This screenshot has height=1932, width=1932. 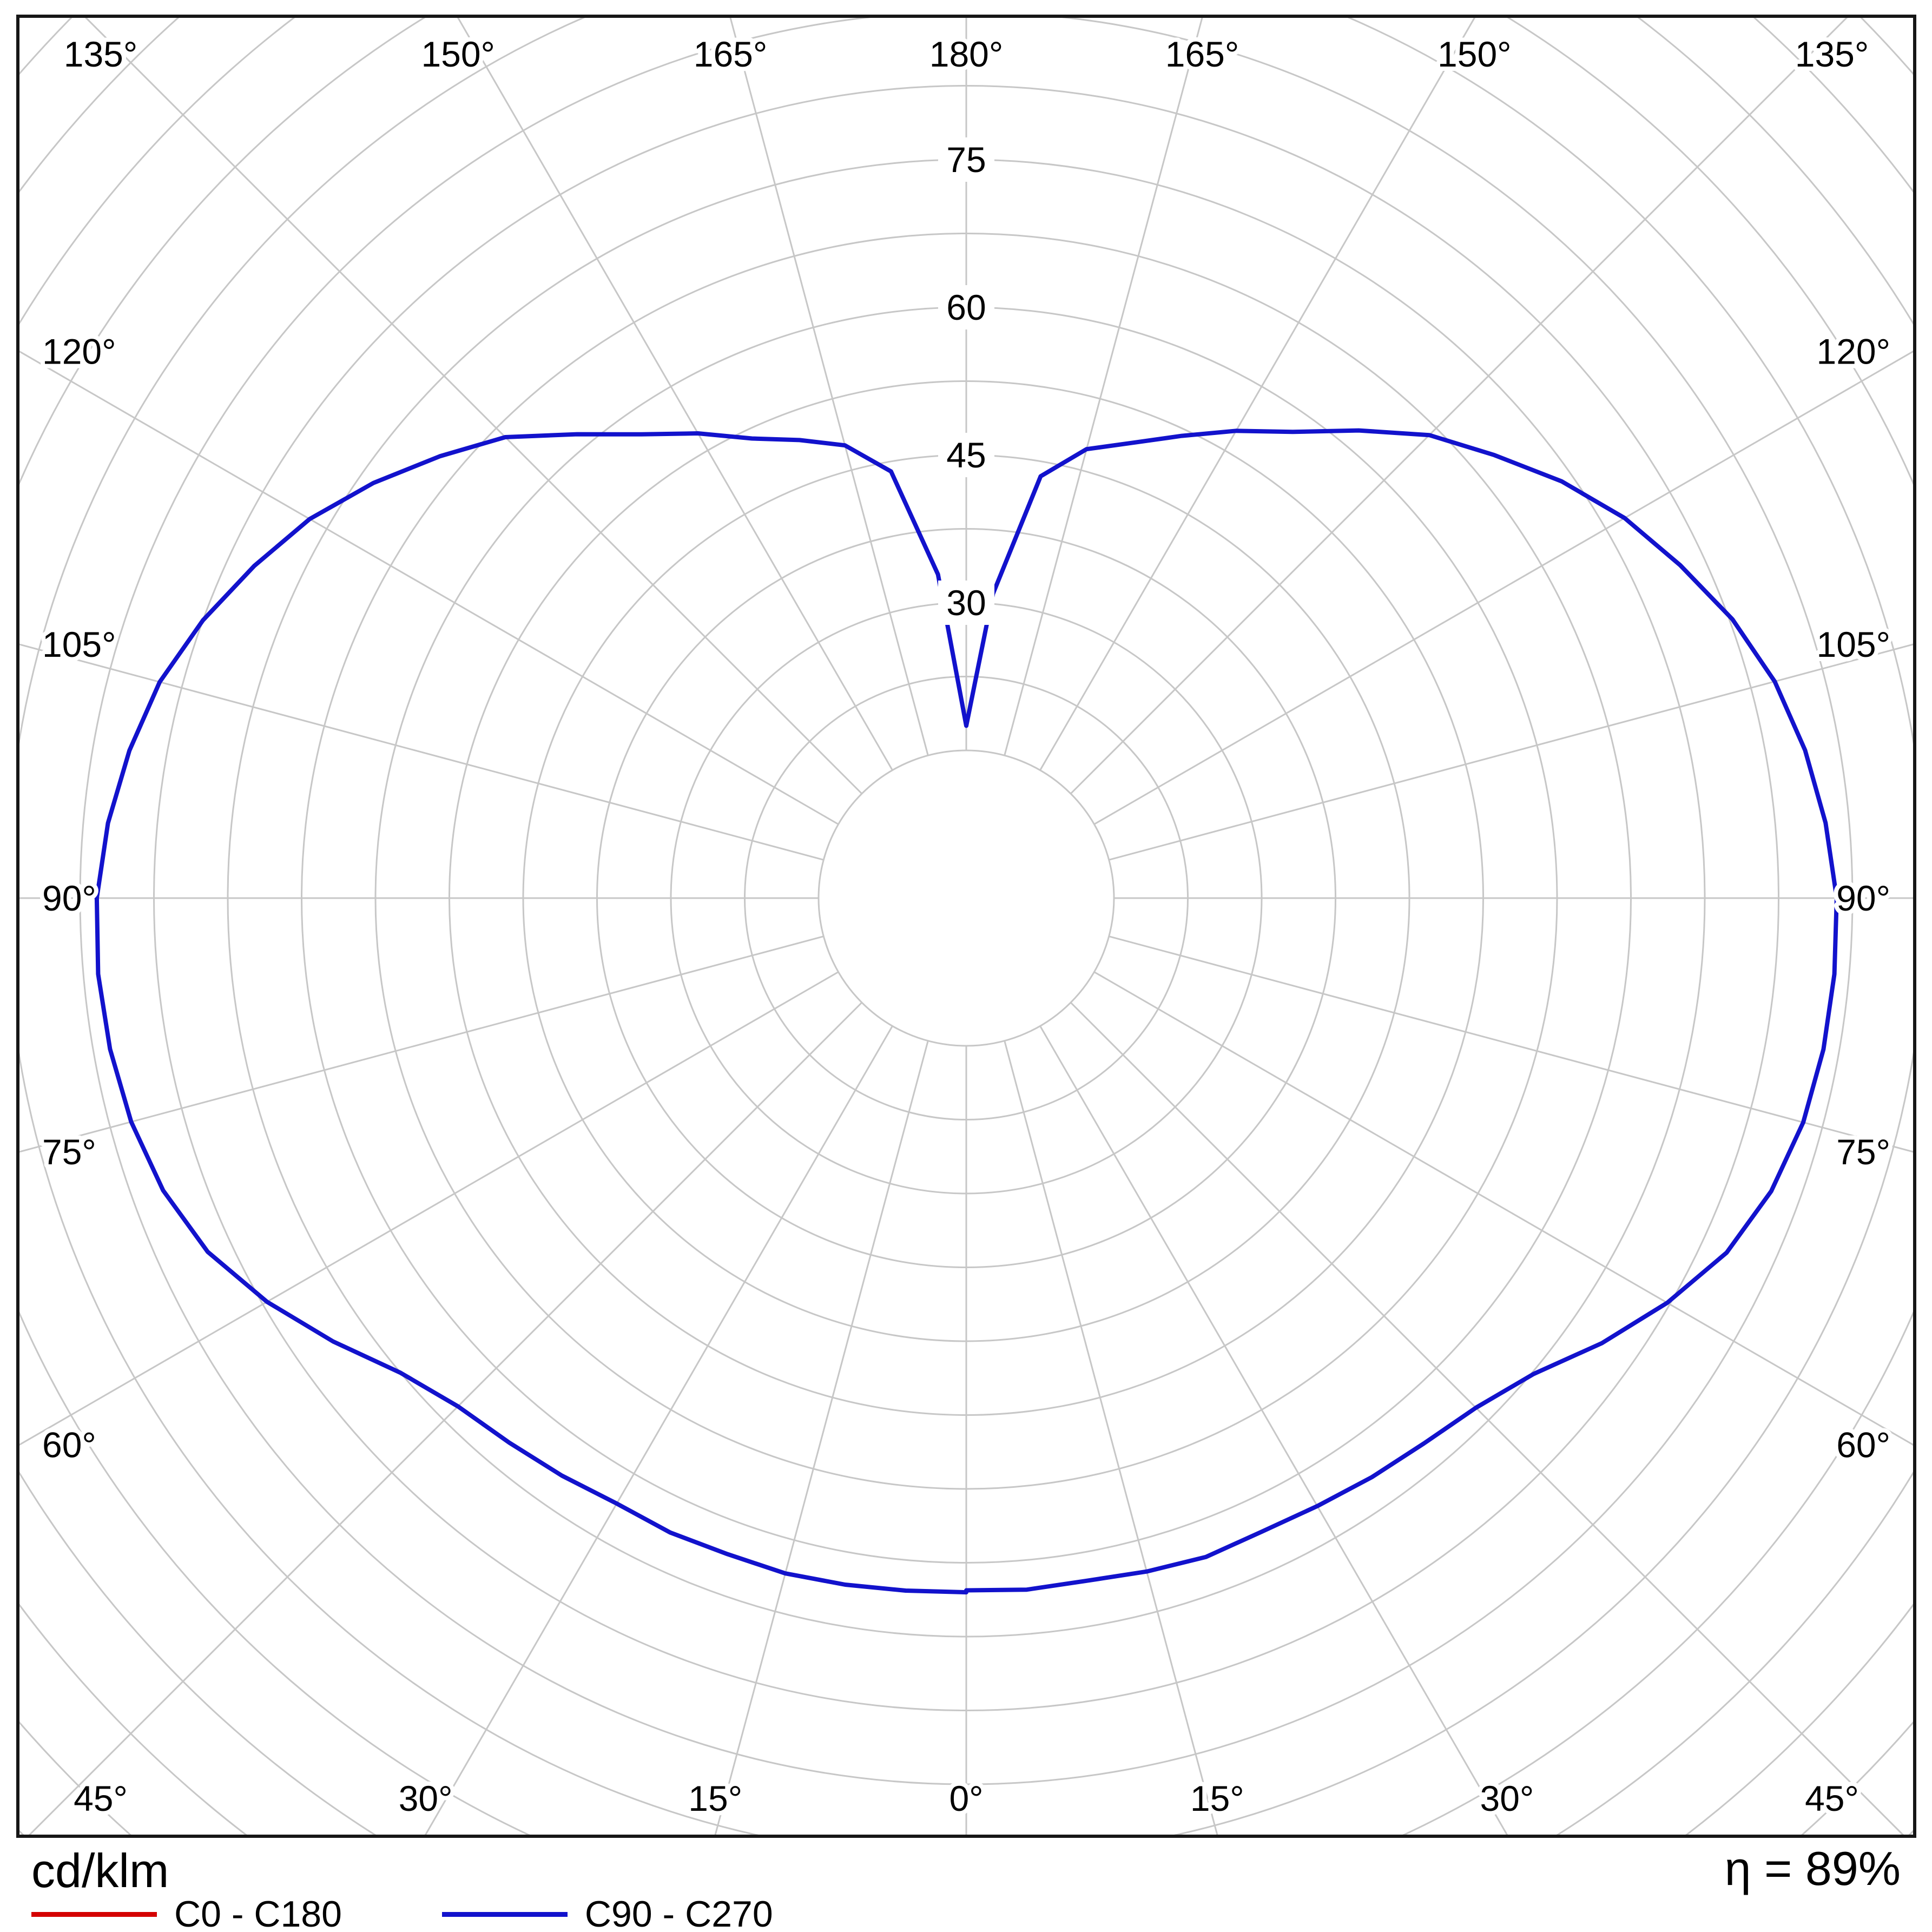 What do you see at coordinates (1812, 1868) in the screenshot?
I see `efficiency-label: η = 89%` at bounding box center [1812, 1868].